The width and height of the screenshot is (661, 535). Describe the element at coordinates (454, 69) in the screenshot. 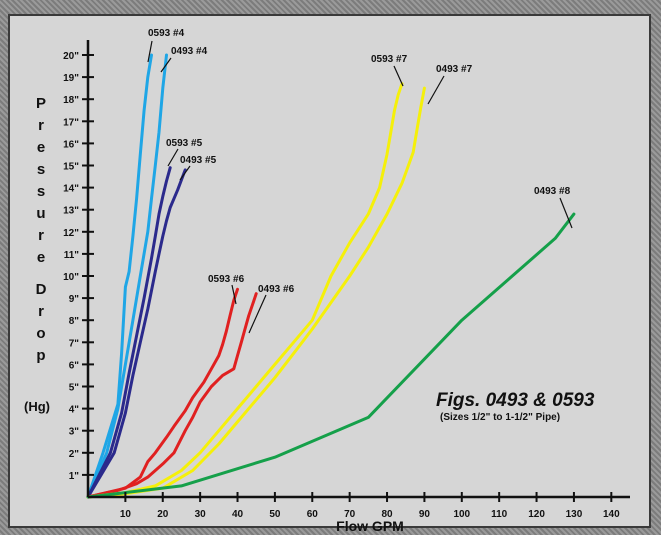

I see `series-callout-label: 0493 #7` at that location.